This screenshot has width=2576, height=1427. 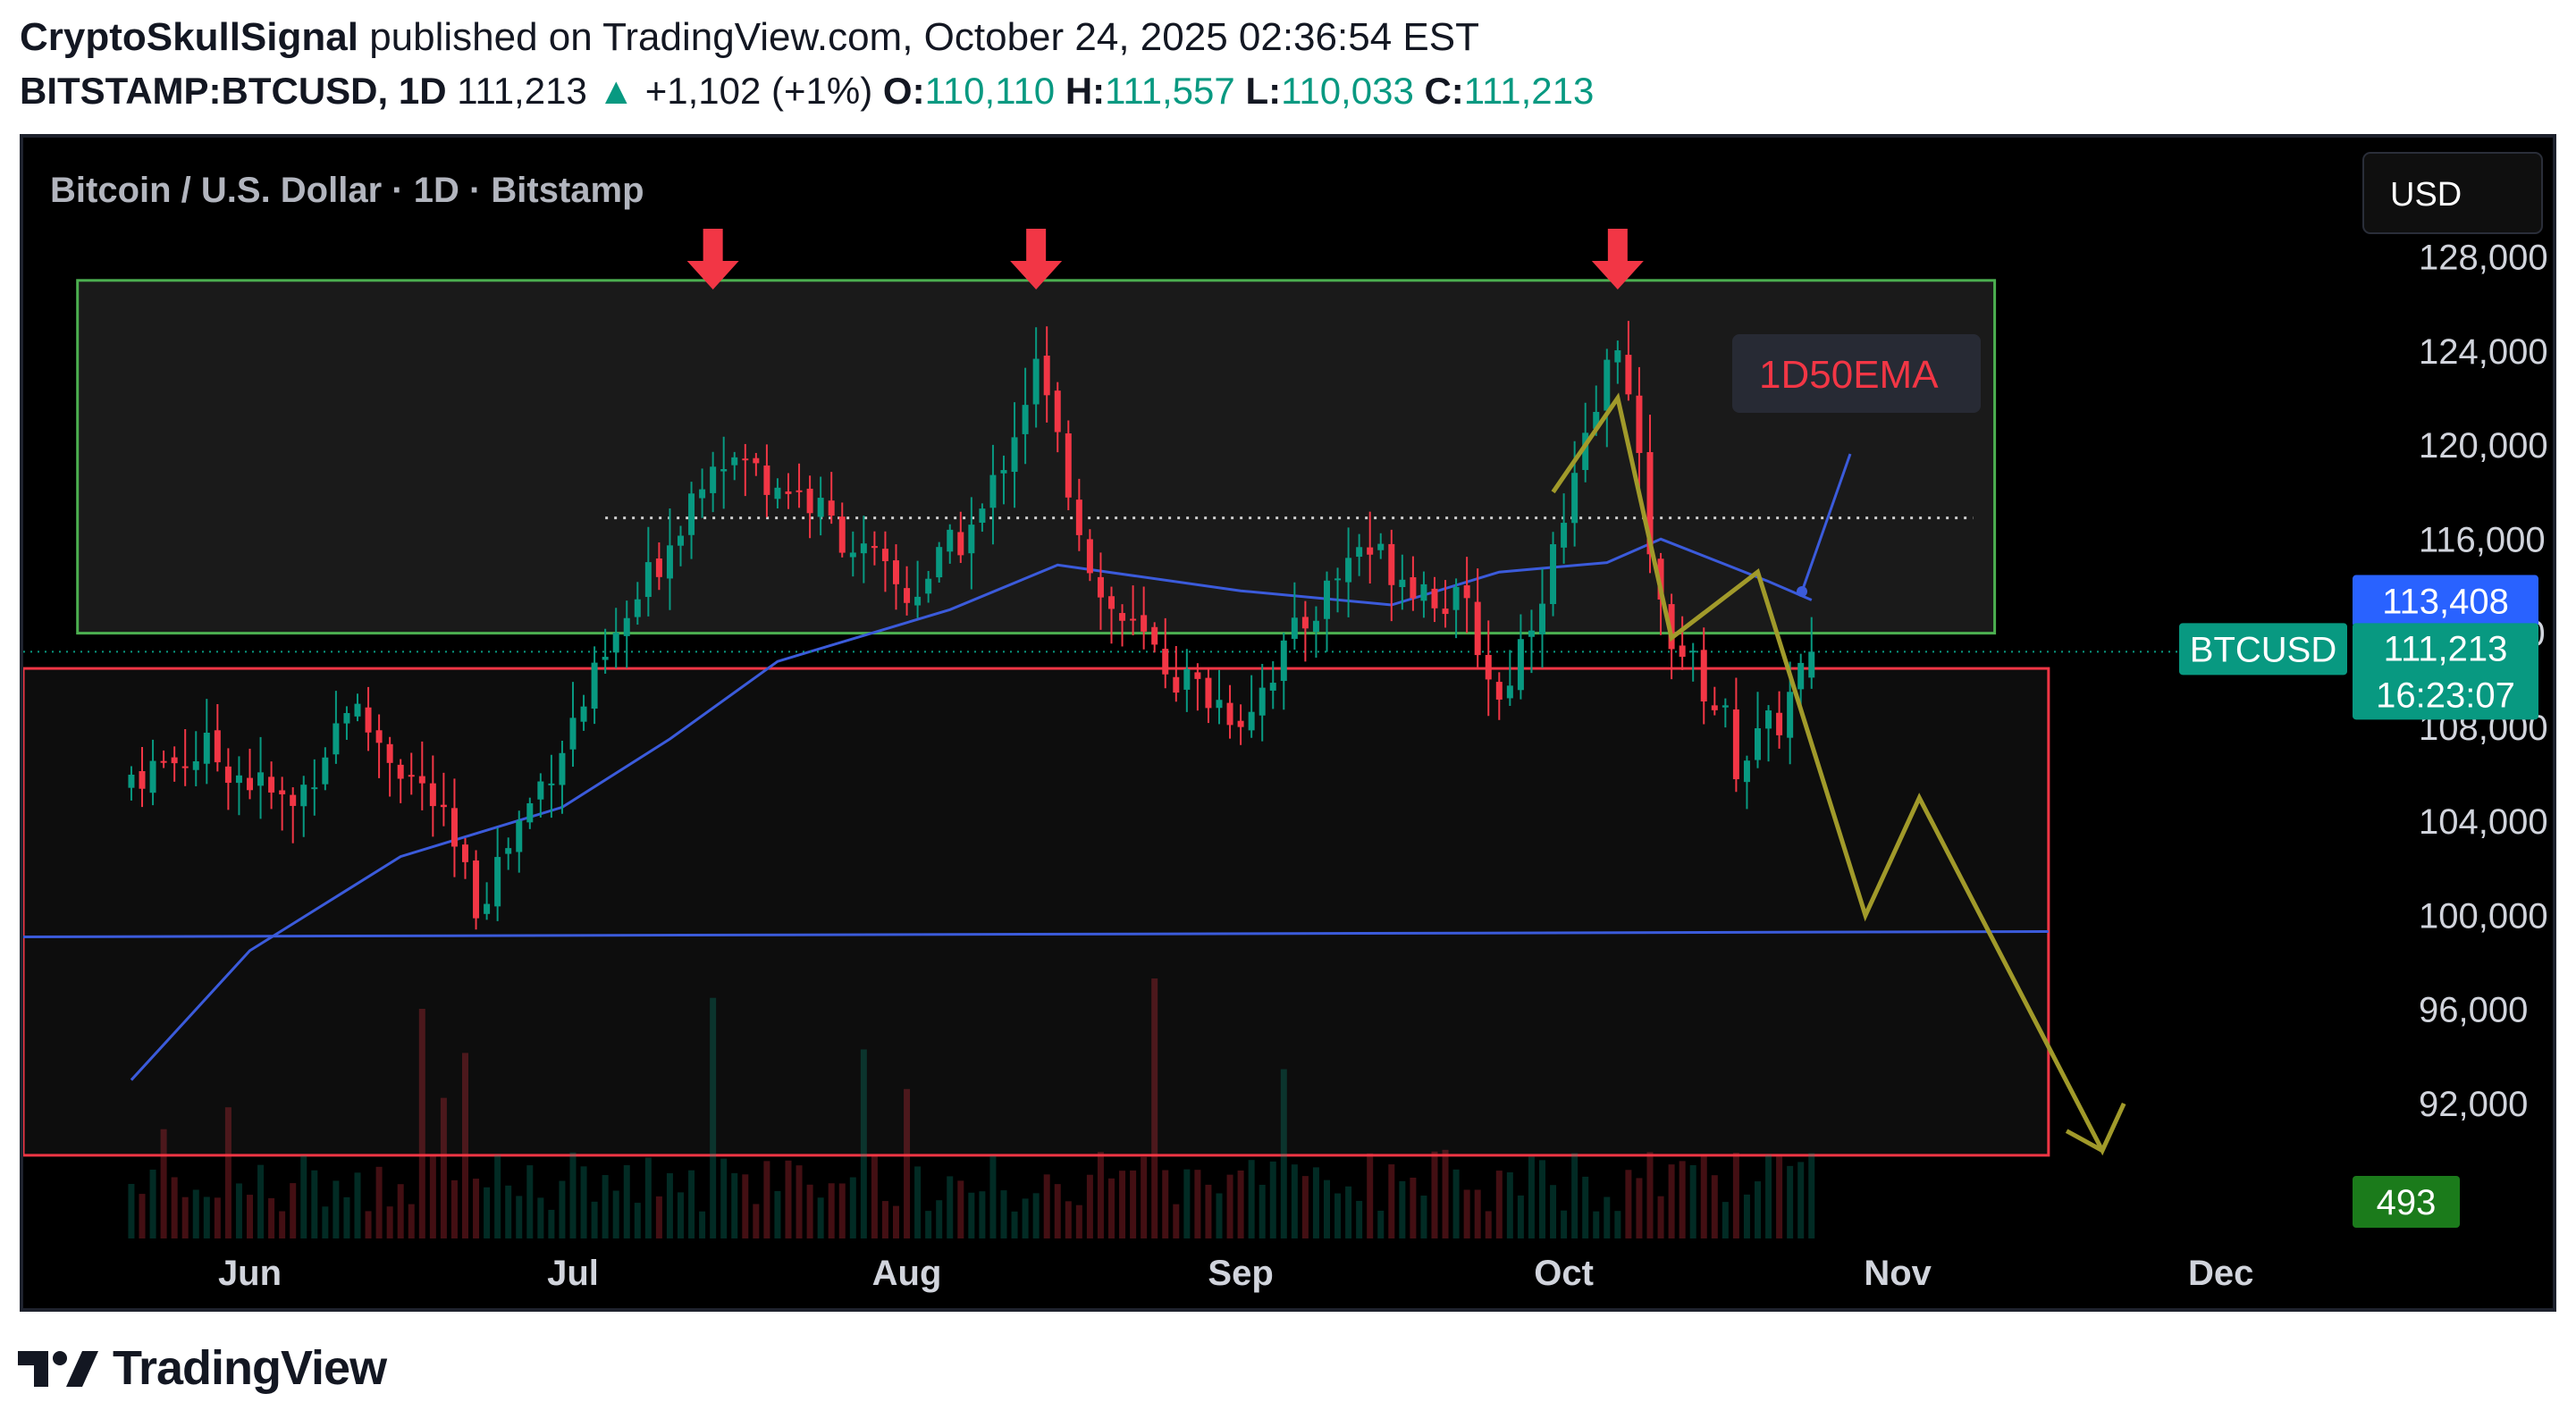 What do you see at coordinates (616, 91) in the screenshot?
I see `change-up-icon: ▲` at bounding box center [616, 91].